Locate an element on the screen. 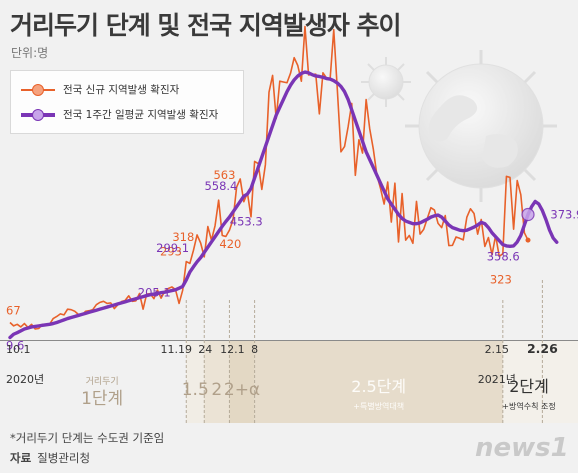  x-tick-label: 2.26 is located at coordinates (542, 348).